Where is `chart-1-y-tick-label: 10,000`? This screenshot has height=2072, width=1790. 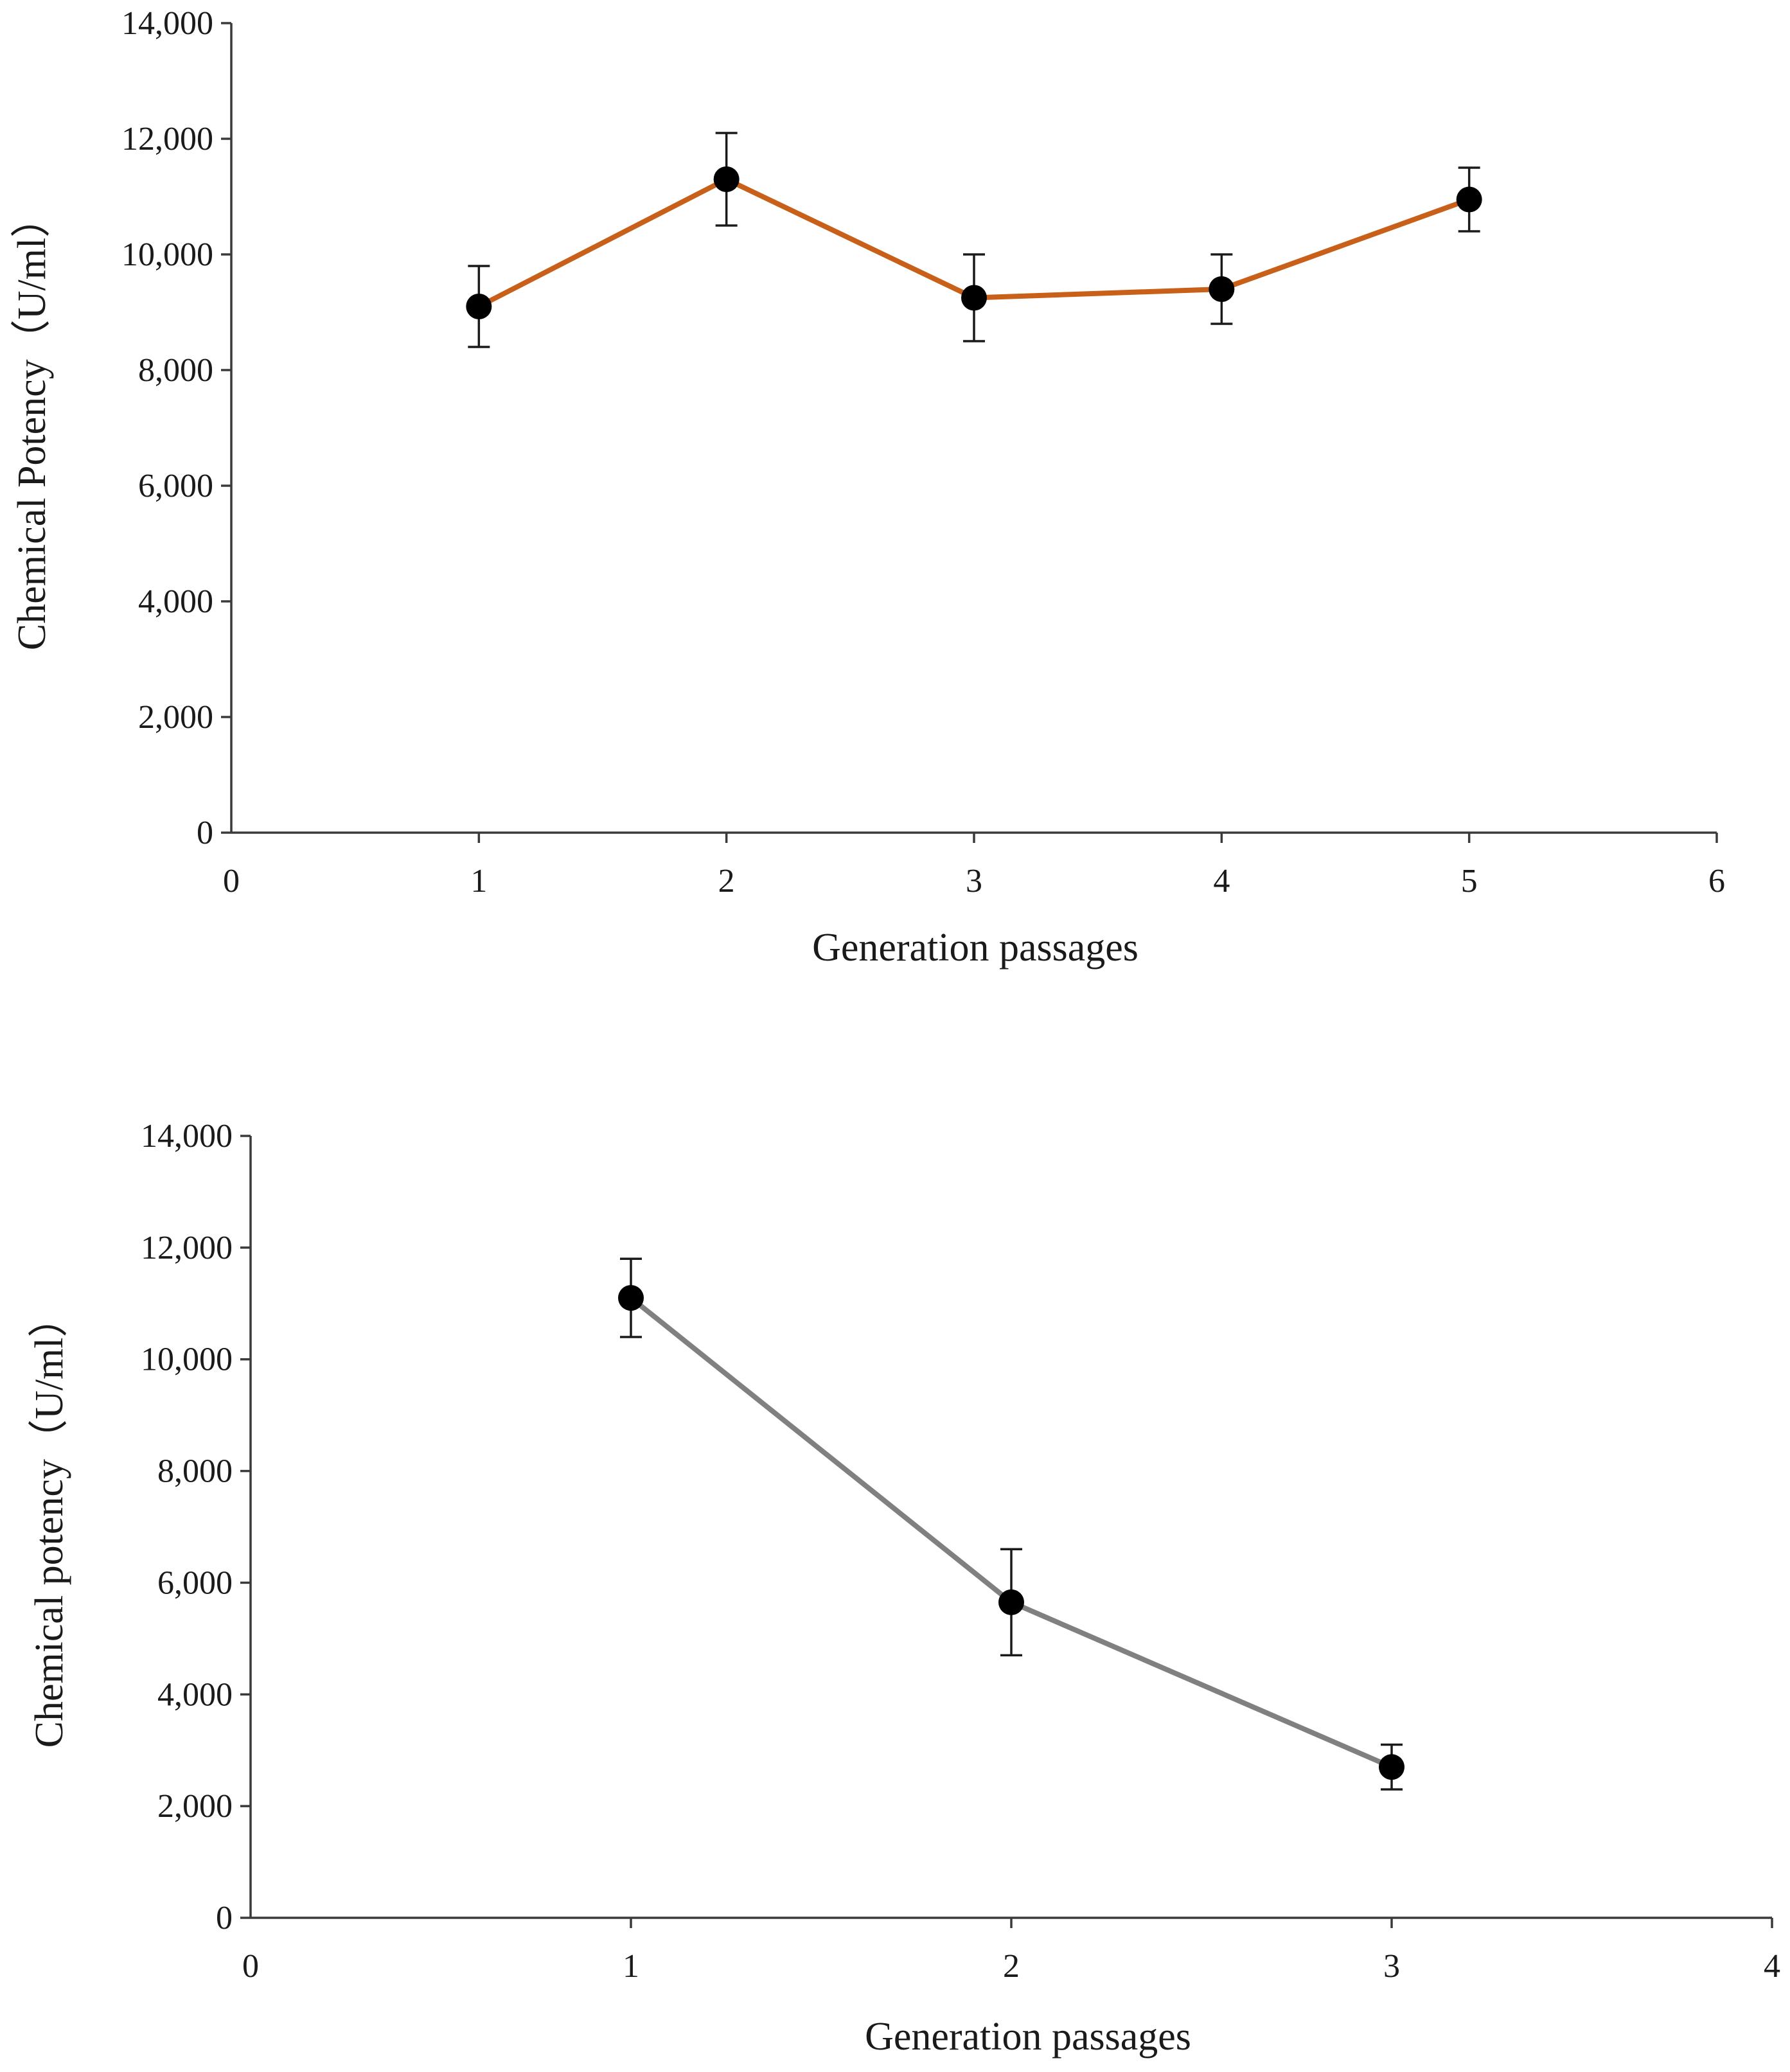 chart-1-y-tick-label: 10,000 is located at coordinates (167, 254).